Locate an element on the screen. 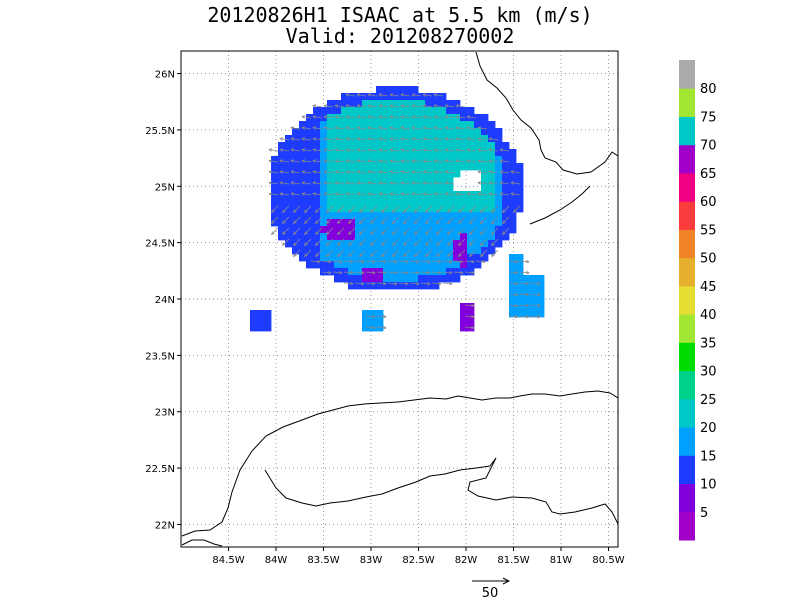  colorbar-label: 40 is located at coordinates (708, 315).